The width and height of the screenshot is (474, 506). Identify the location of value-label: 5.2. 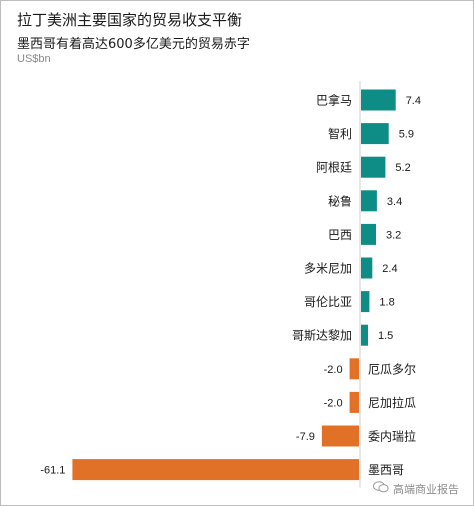
(402, 168).